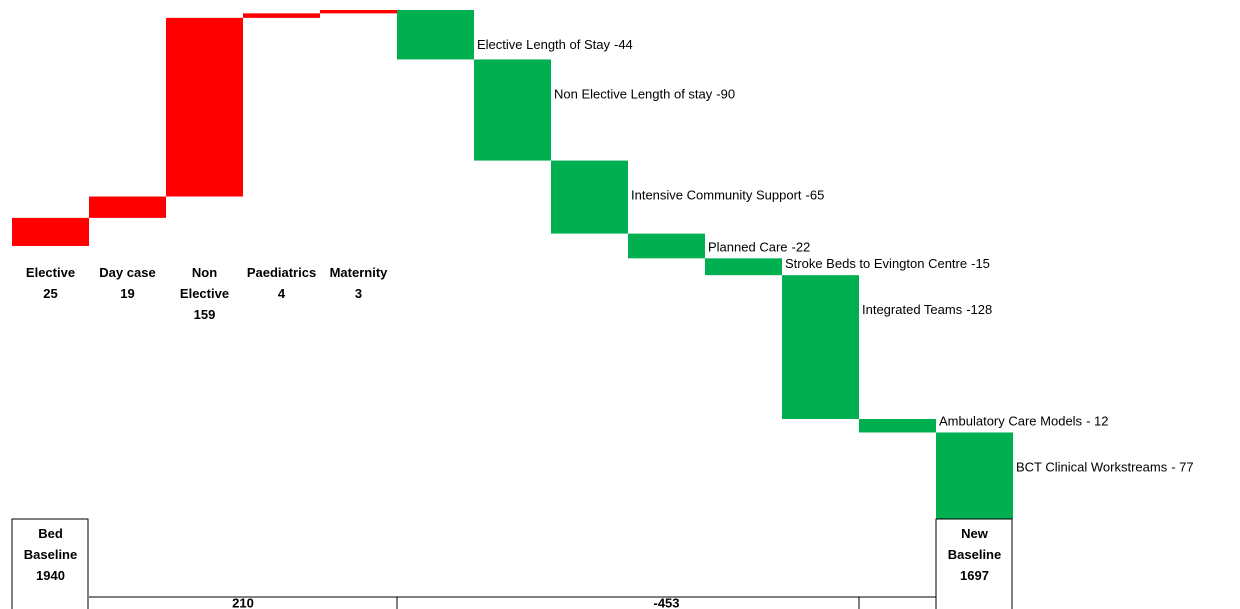 The image size is (1240, 609). Describe the element at coordinates (980, 264) in the screenshot. I see `step-value: -15` at that location.